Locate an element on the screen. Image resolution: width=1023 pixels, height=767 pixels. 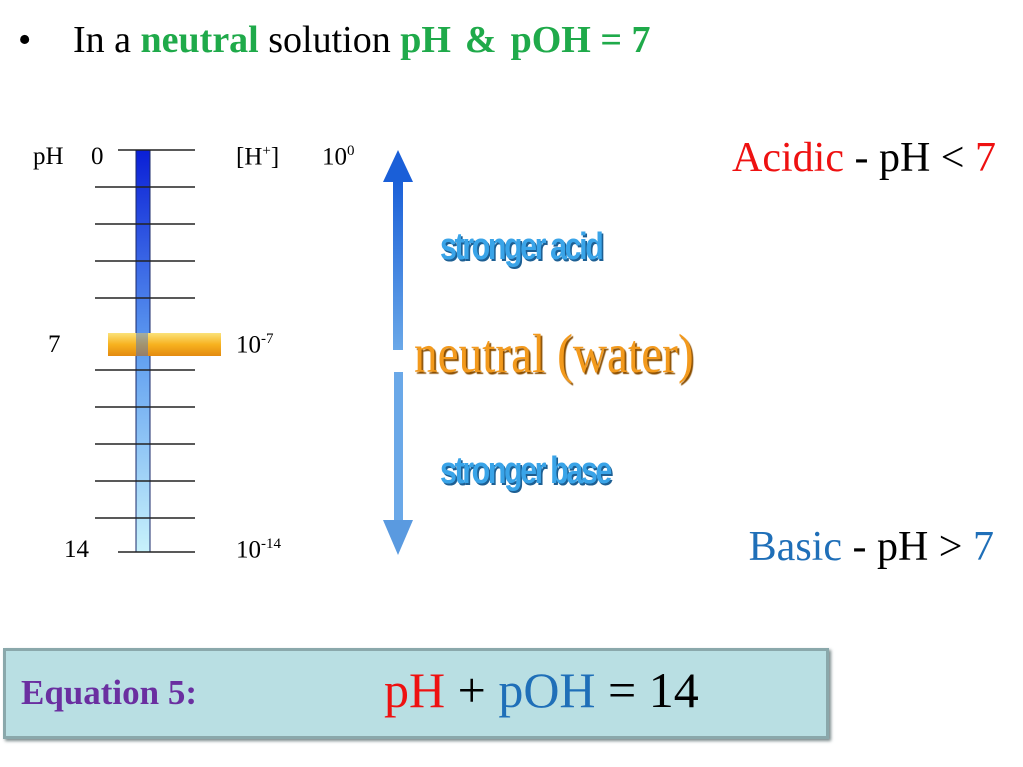
bullet-prefix: In a is located at coordinates (107, 40).